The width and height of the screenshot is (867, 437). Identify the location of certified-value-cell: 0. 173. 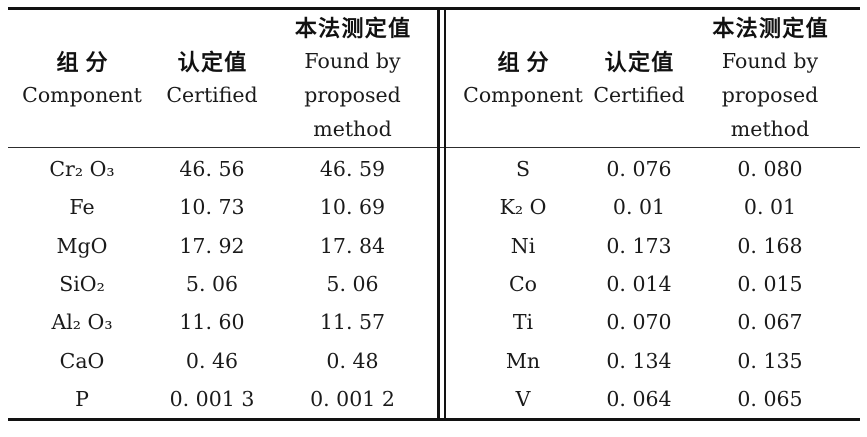
(639, 245).